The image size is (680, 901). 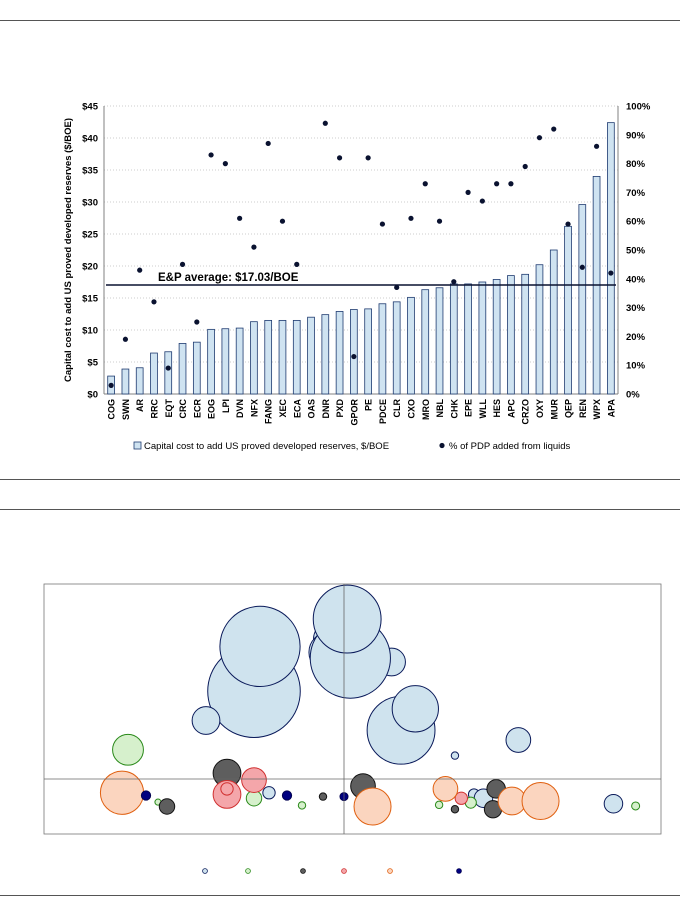 What do you see at coordinates (369, 405) in the screenshot?
I see `x-tick-label: PE` at bounding box center [369, 405].